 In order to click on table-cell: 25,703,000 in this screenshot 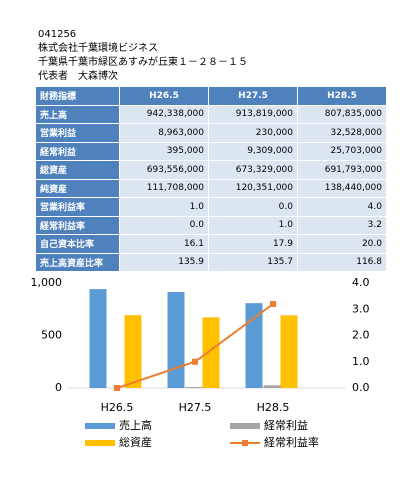, I will do `click(342, 151)`.